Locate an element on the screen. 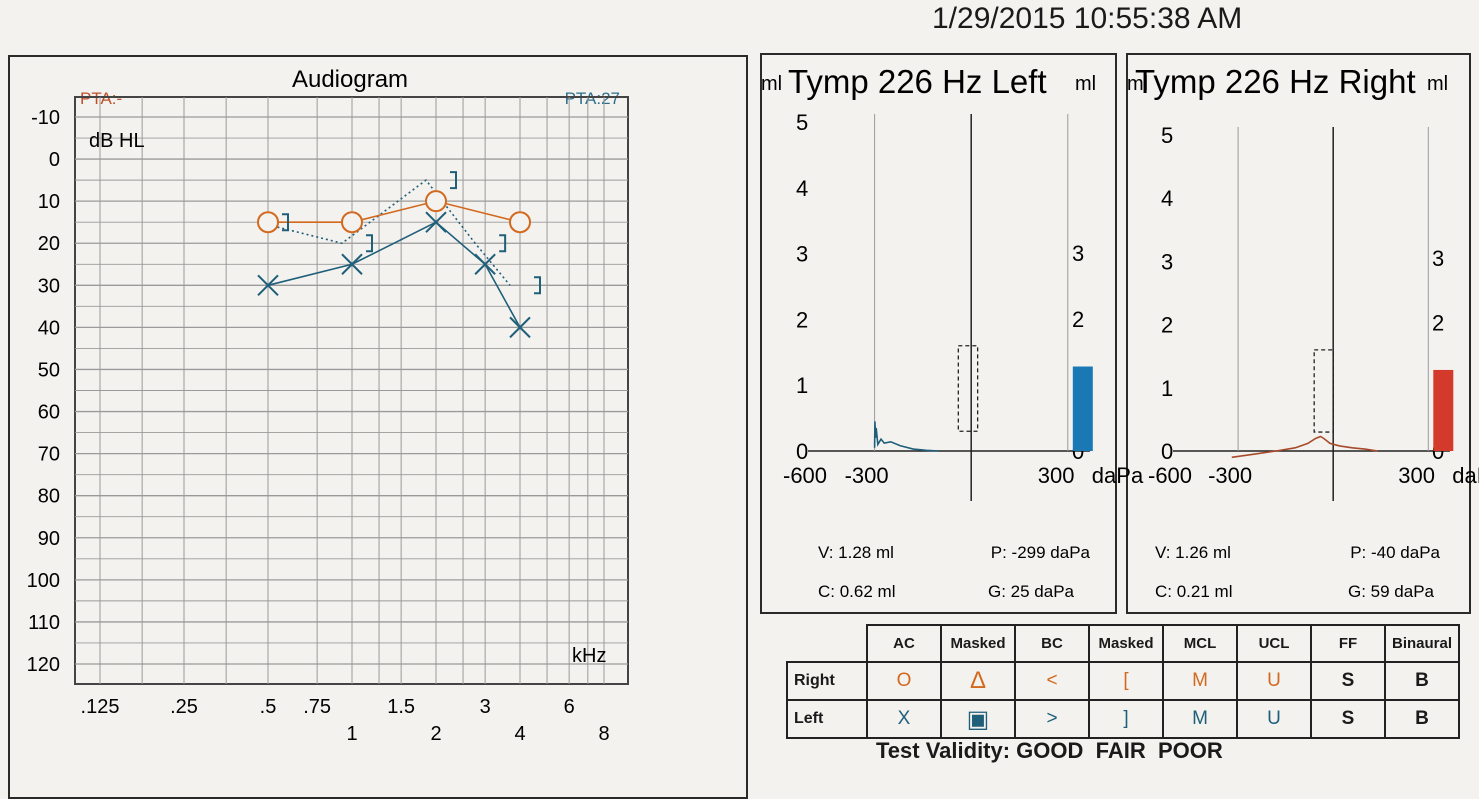 The height and width of the screenshot is (799, 1479). audiogram-y-tick: 30 is located at coordinates (49, 286).